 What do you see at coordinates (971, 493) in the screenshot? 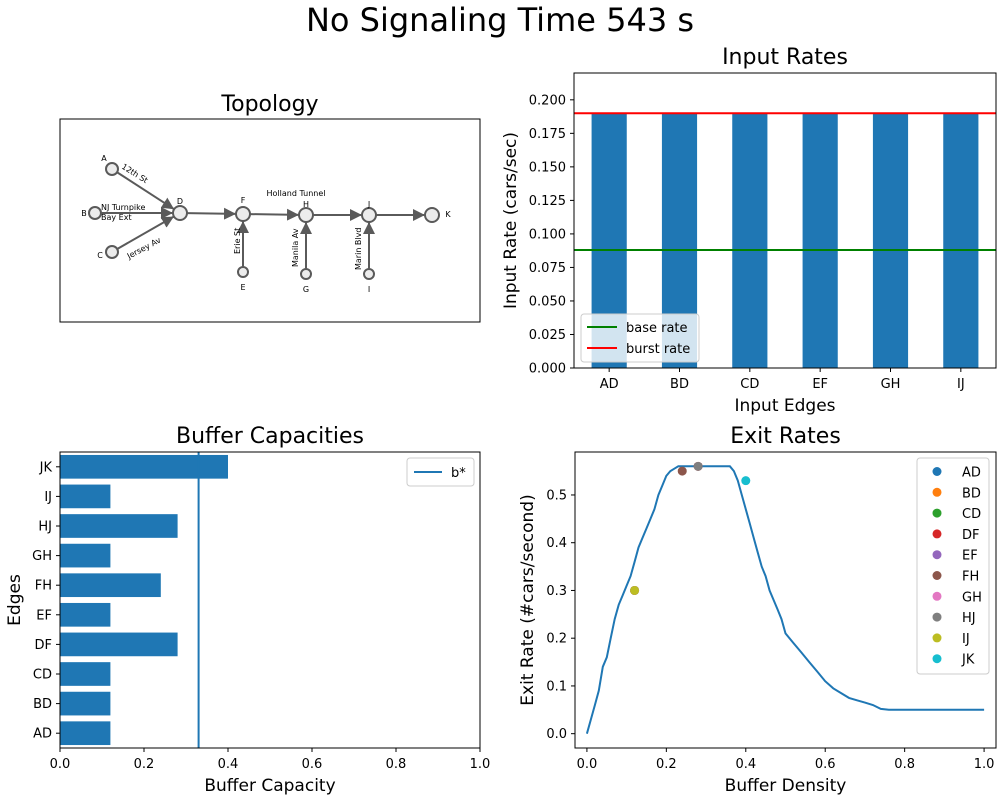
I see `legend-label: BD` at bounding box center [971, 493].